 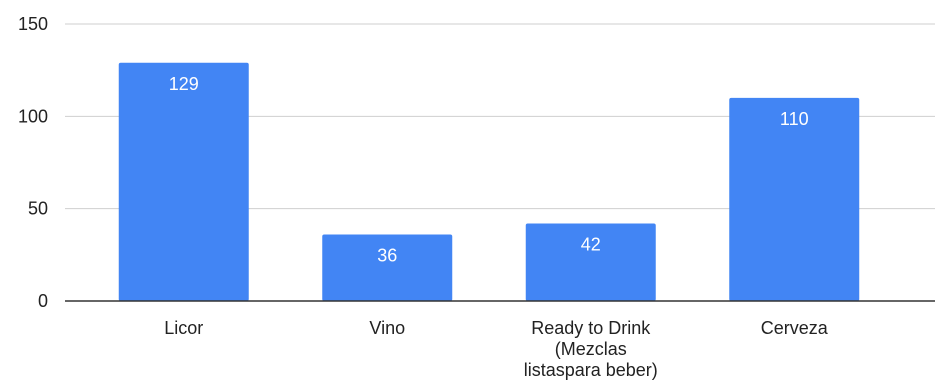 I want to click on x-tick-label-line: Vino, so click(x=387, y=328).